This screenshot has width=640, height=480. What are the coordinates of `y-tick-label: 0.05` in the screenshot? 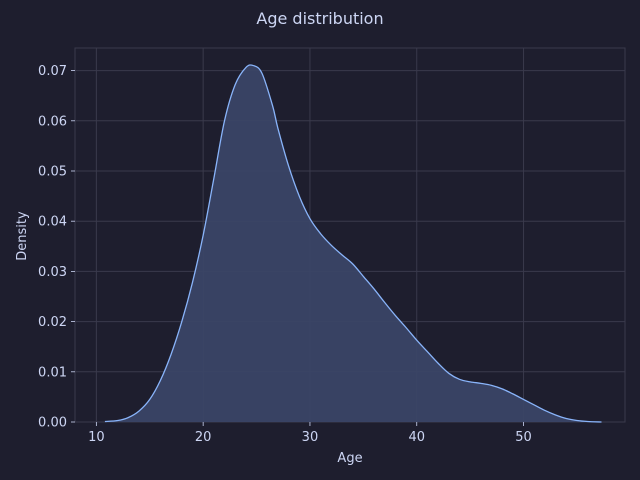 It's located at (52, 171).